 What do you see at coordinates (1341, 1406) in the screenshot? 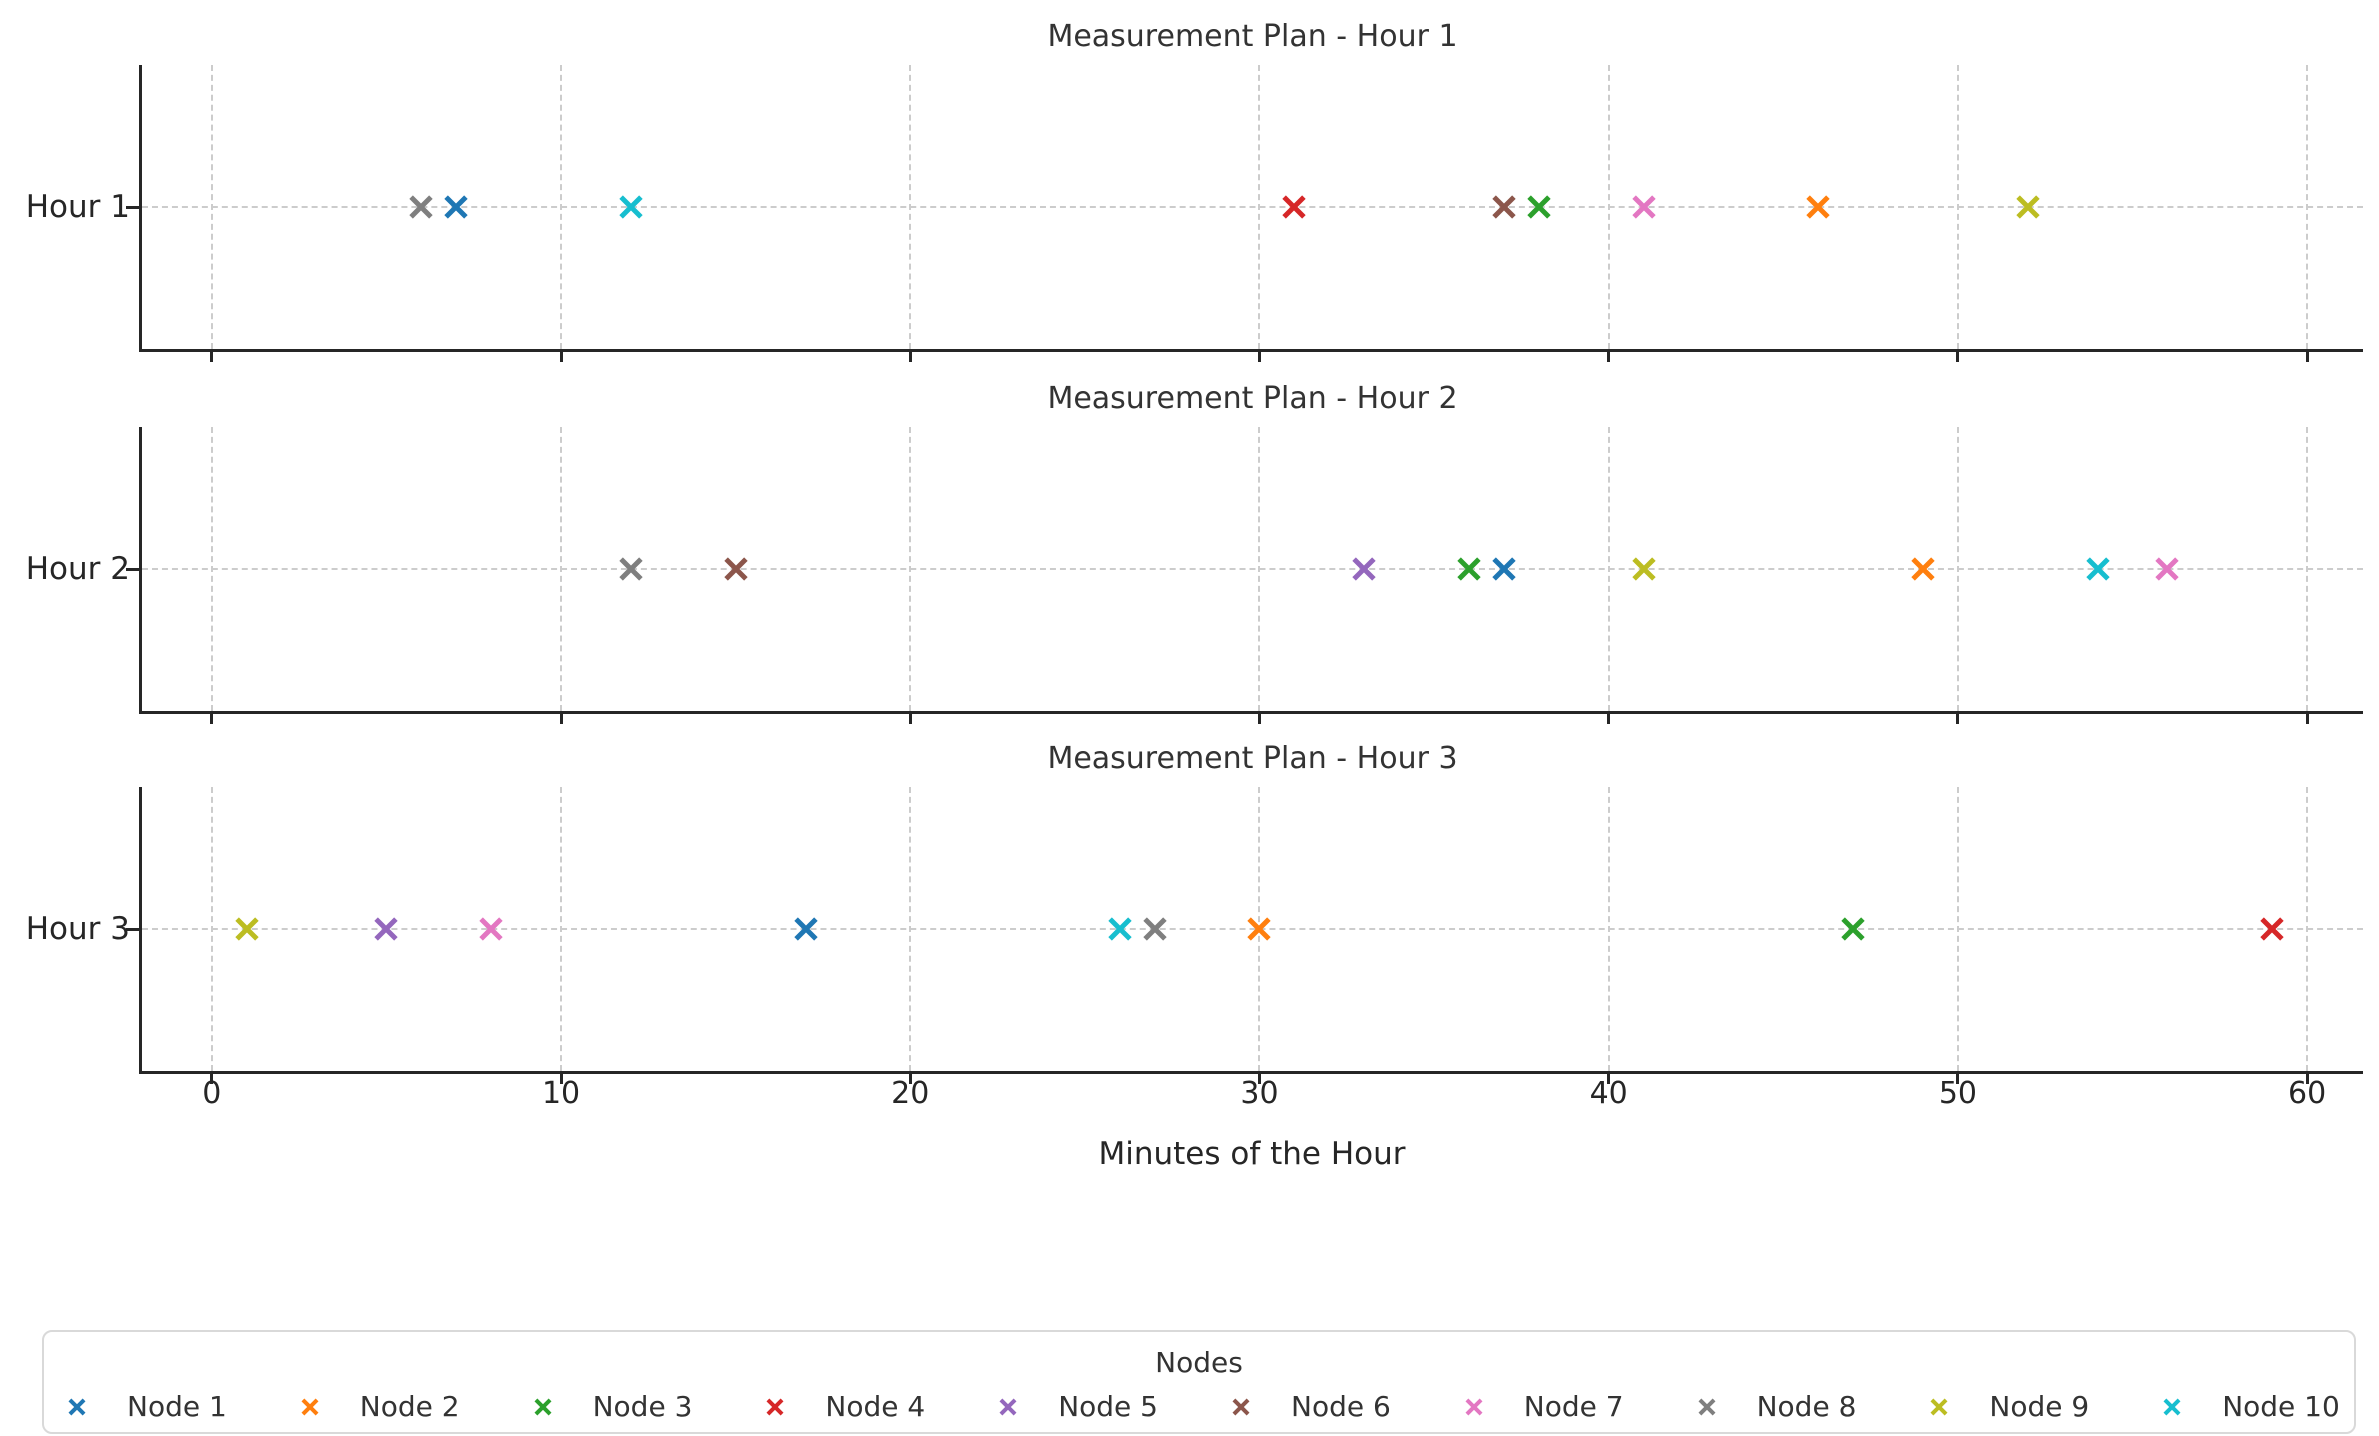
I see `legend-label-node-6: Node 6` at bounding box center [1341, 1406].